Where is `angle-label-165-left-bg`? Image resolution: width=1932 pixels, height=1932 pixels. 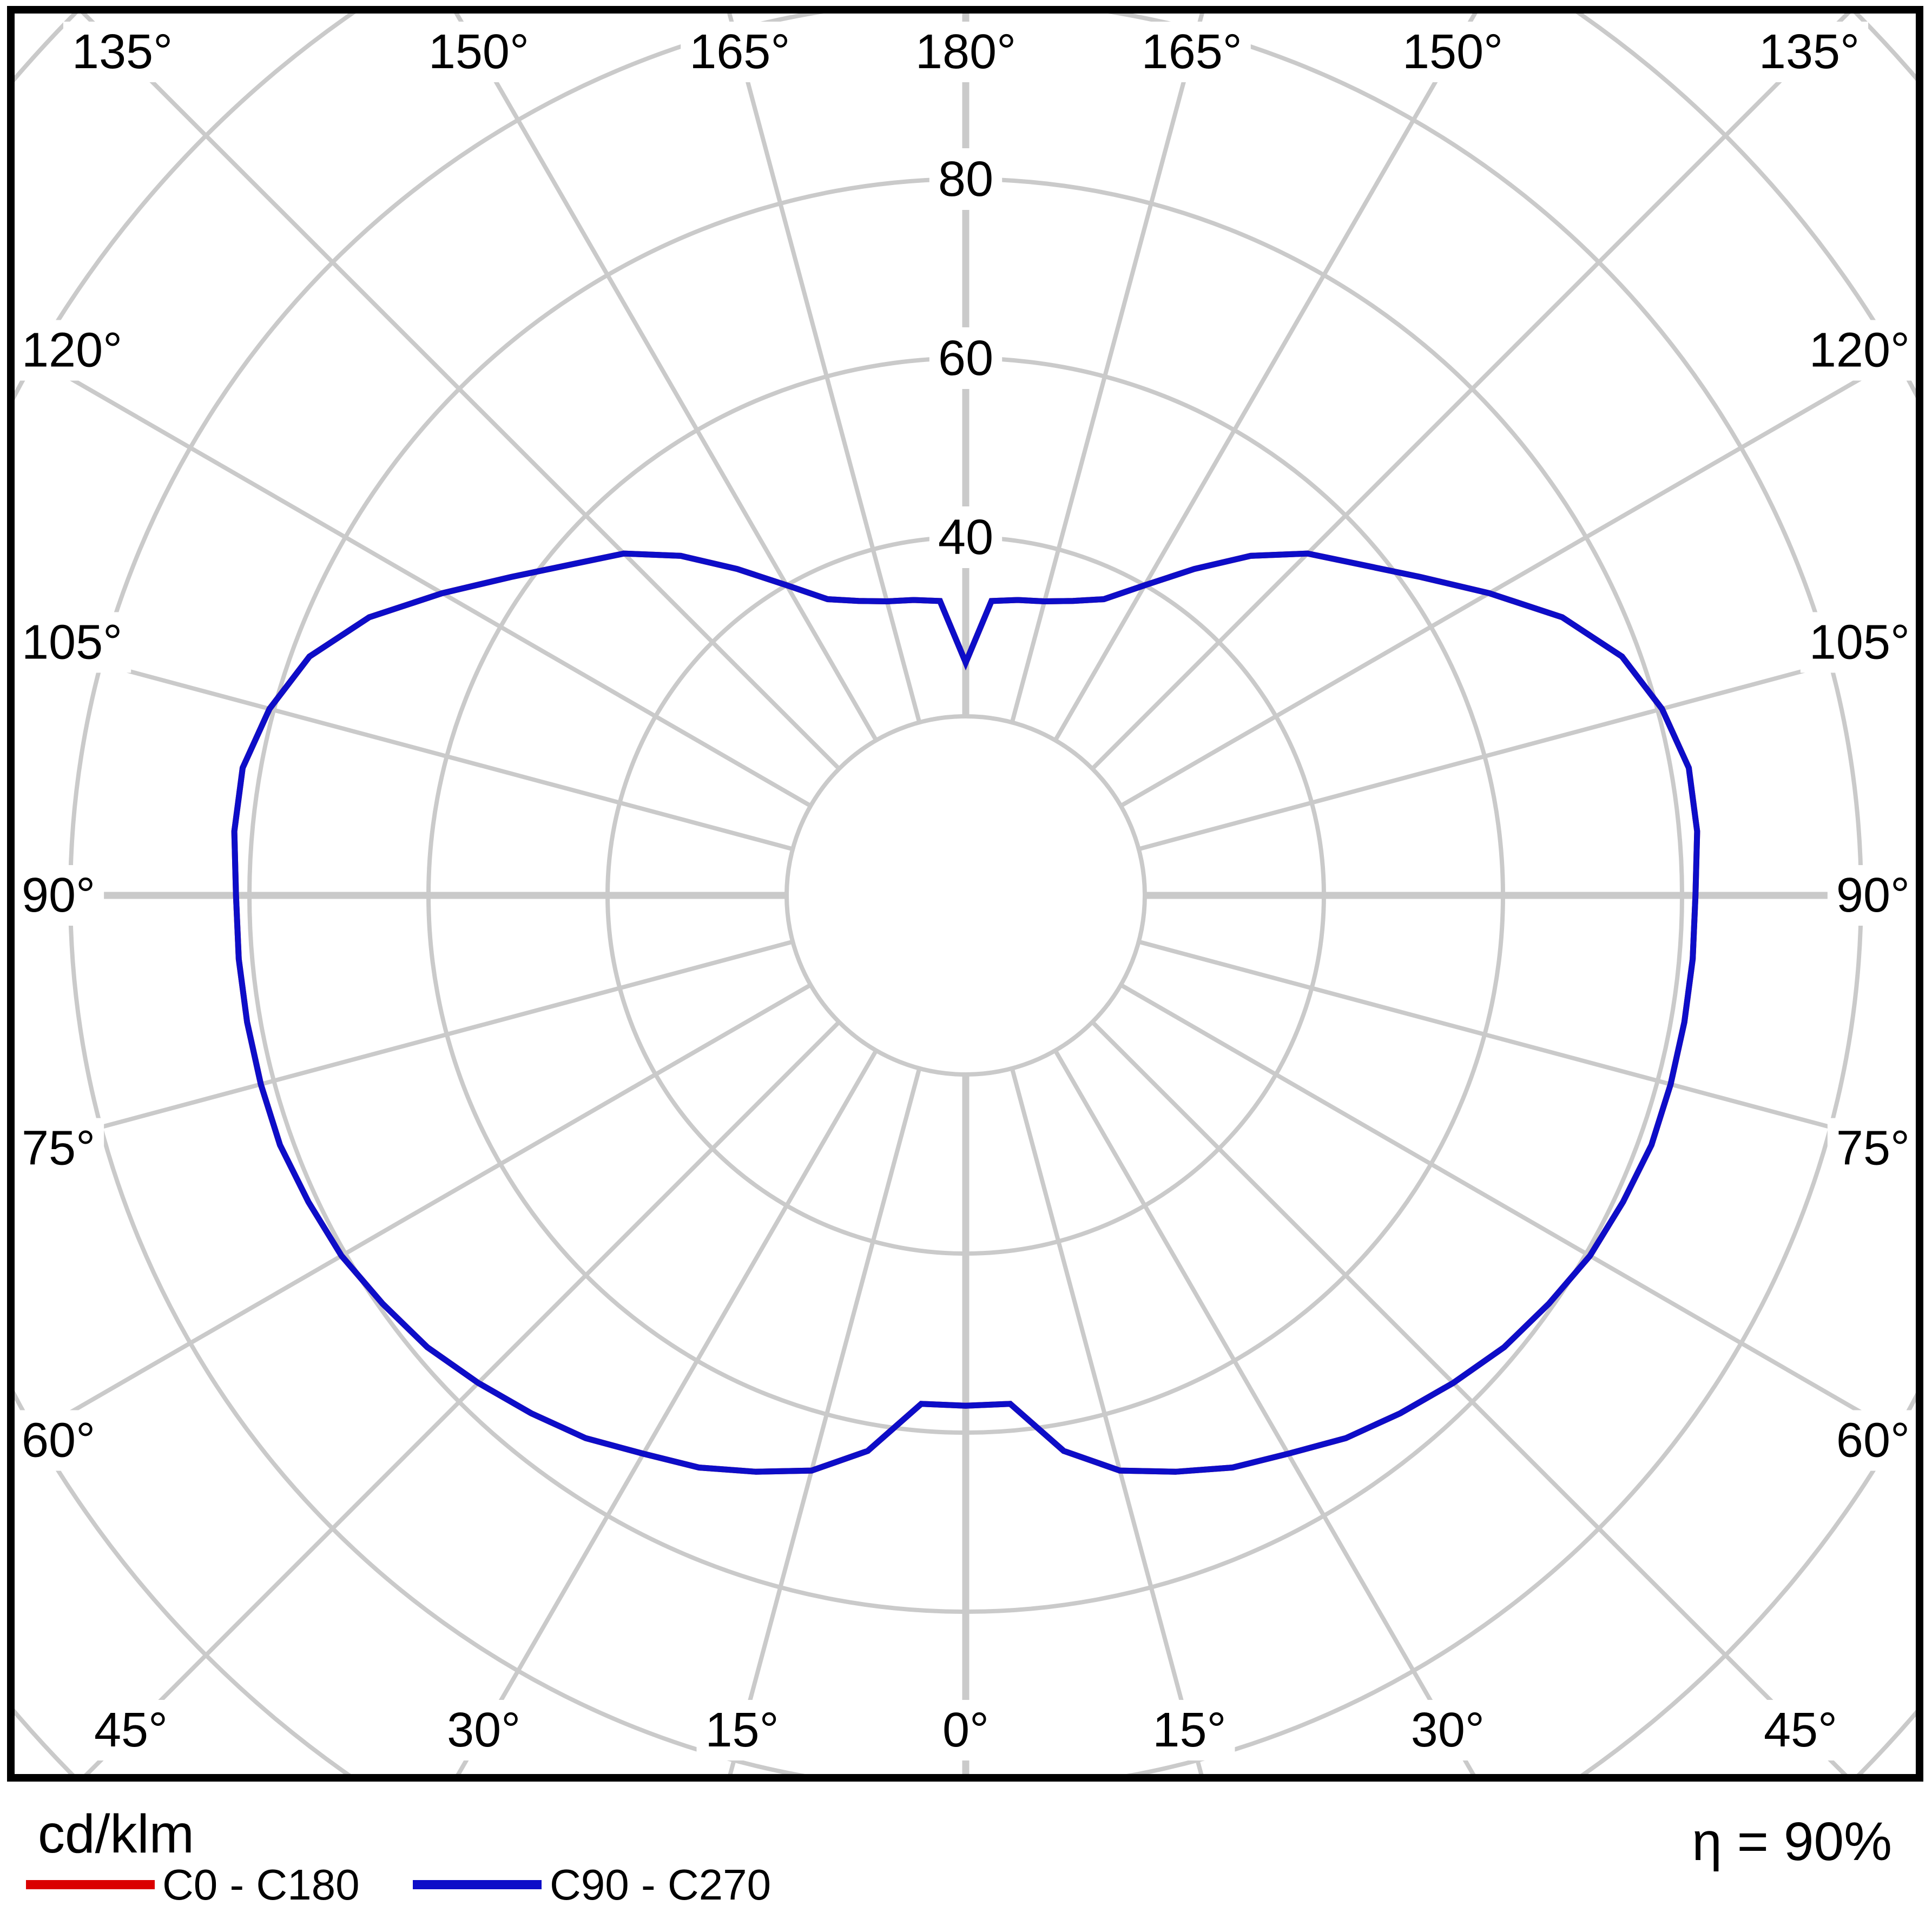
angle-label-165-left-bg is located at coordinates (740, 52).